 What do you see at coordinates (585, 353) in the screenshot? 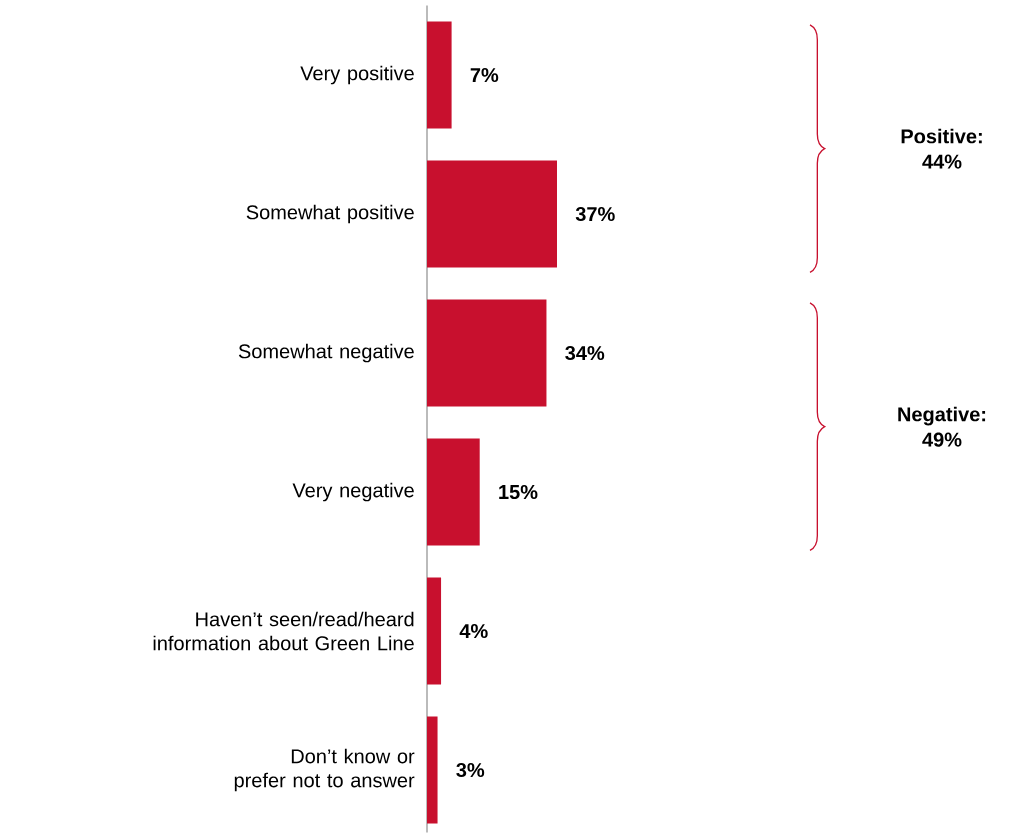
I see `data-label: 34%` at bounding box center [585, 353].